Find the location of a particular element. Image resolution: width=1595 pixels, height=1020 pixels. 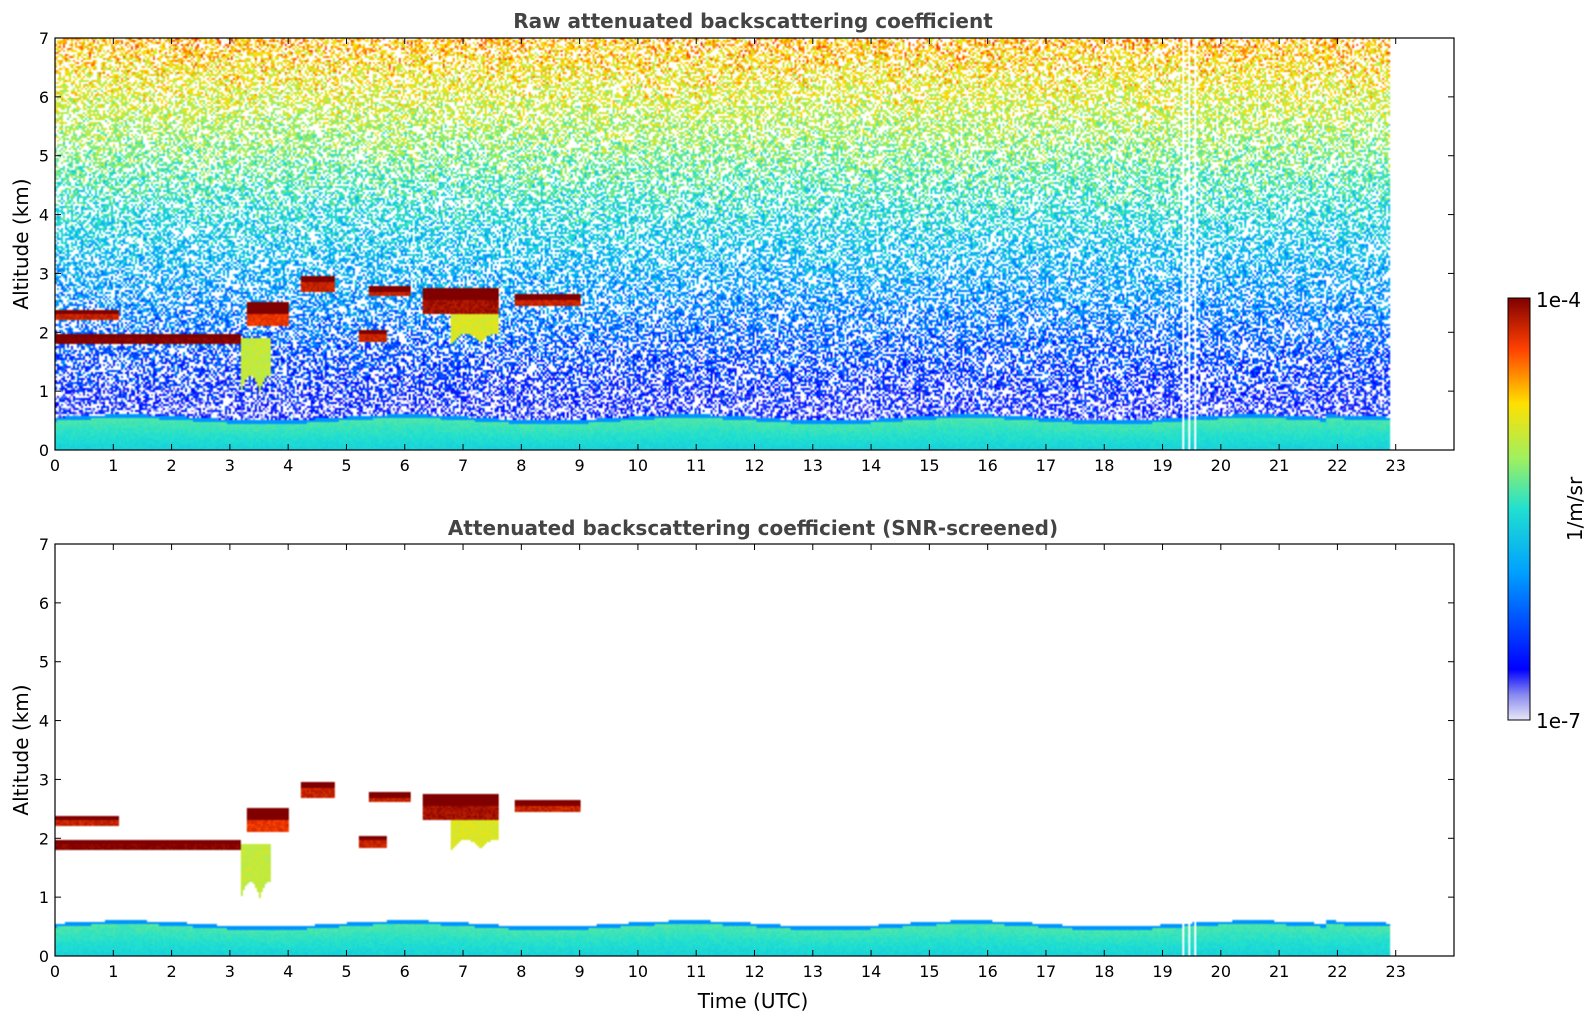

colorbar-max-label: 1e-4 is located at coordinates (1558, 300).